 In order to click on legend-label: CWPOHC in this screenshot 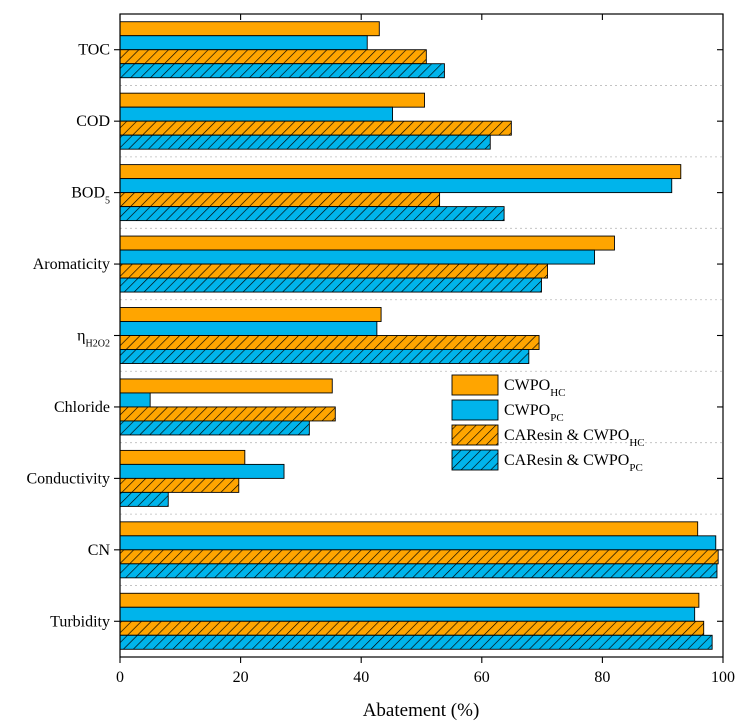, I will do `click(535, 388)`.